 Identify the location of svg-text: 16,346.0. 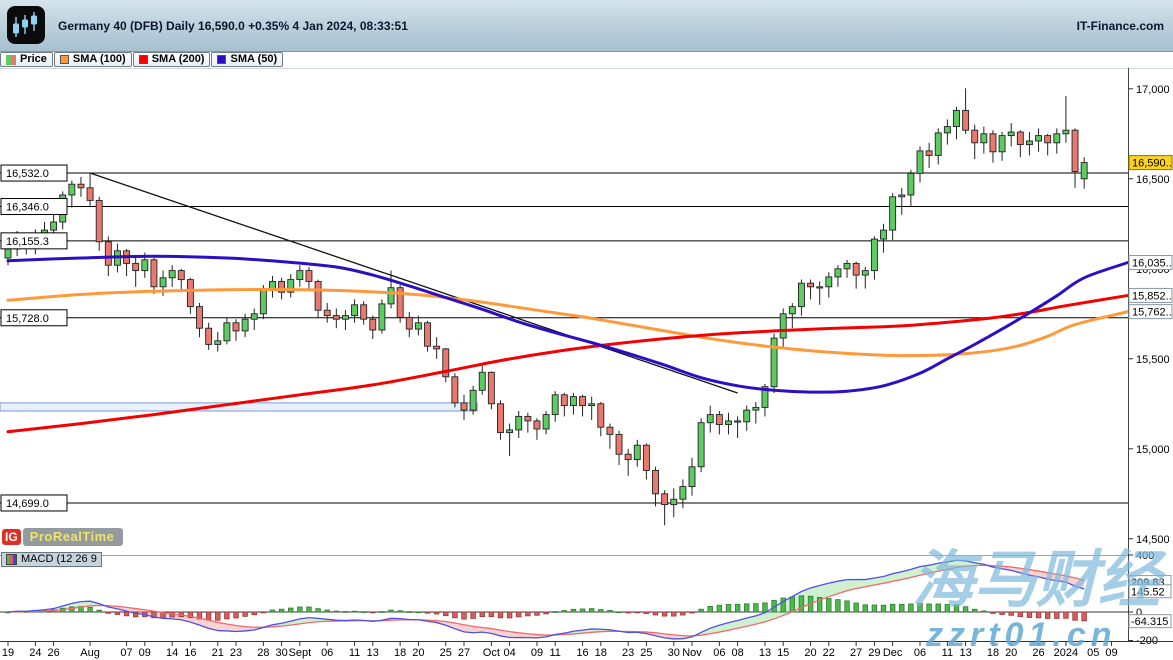
(27, 208).